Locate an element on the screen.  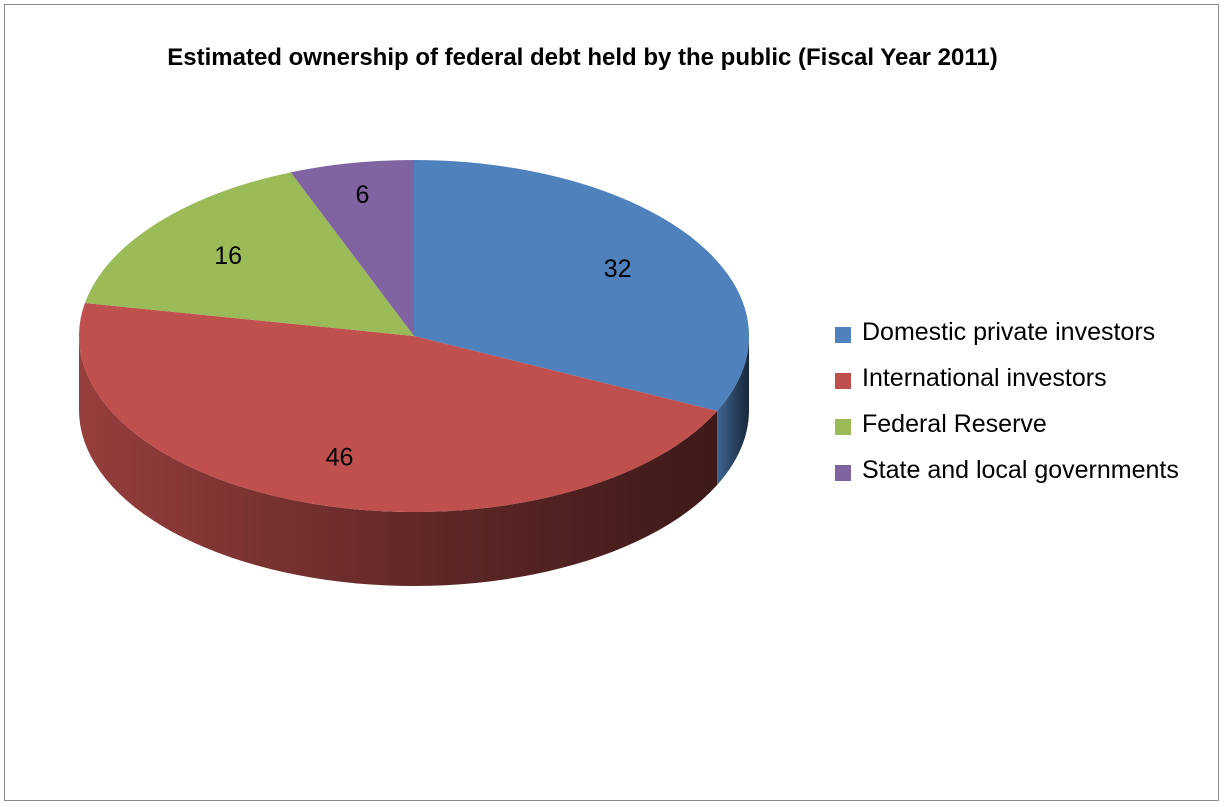
data-label-international-investors: 46 is located at coordinates (340, 458).